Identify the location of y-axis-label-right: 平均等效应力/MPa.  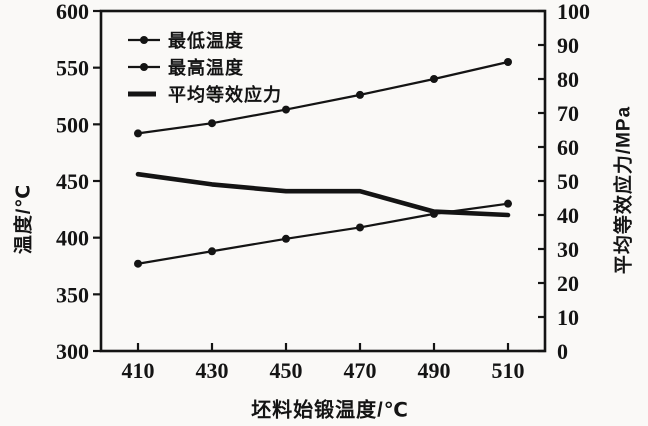
(624, 190).